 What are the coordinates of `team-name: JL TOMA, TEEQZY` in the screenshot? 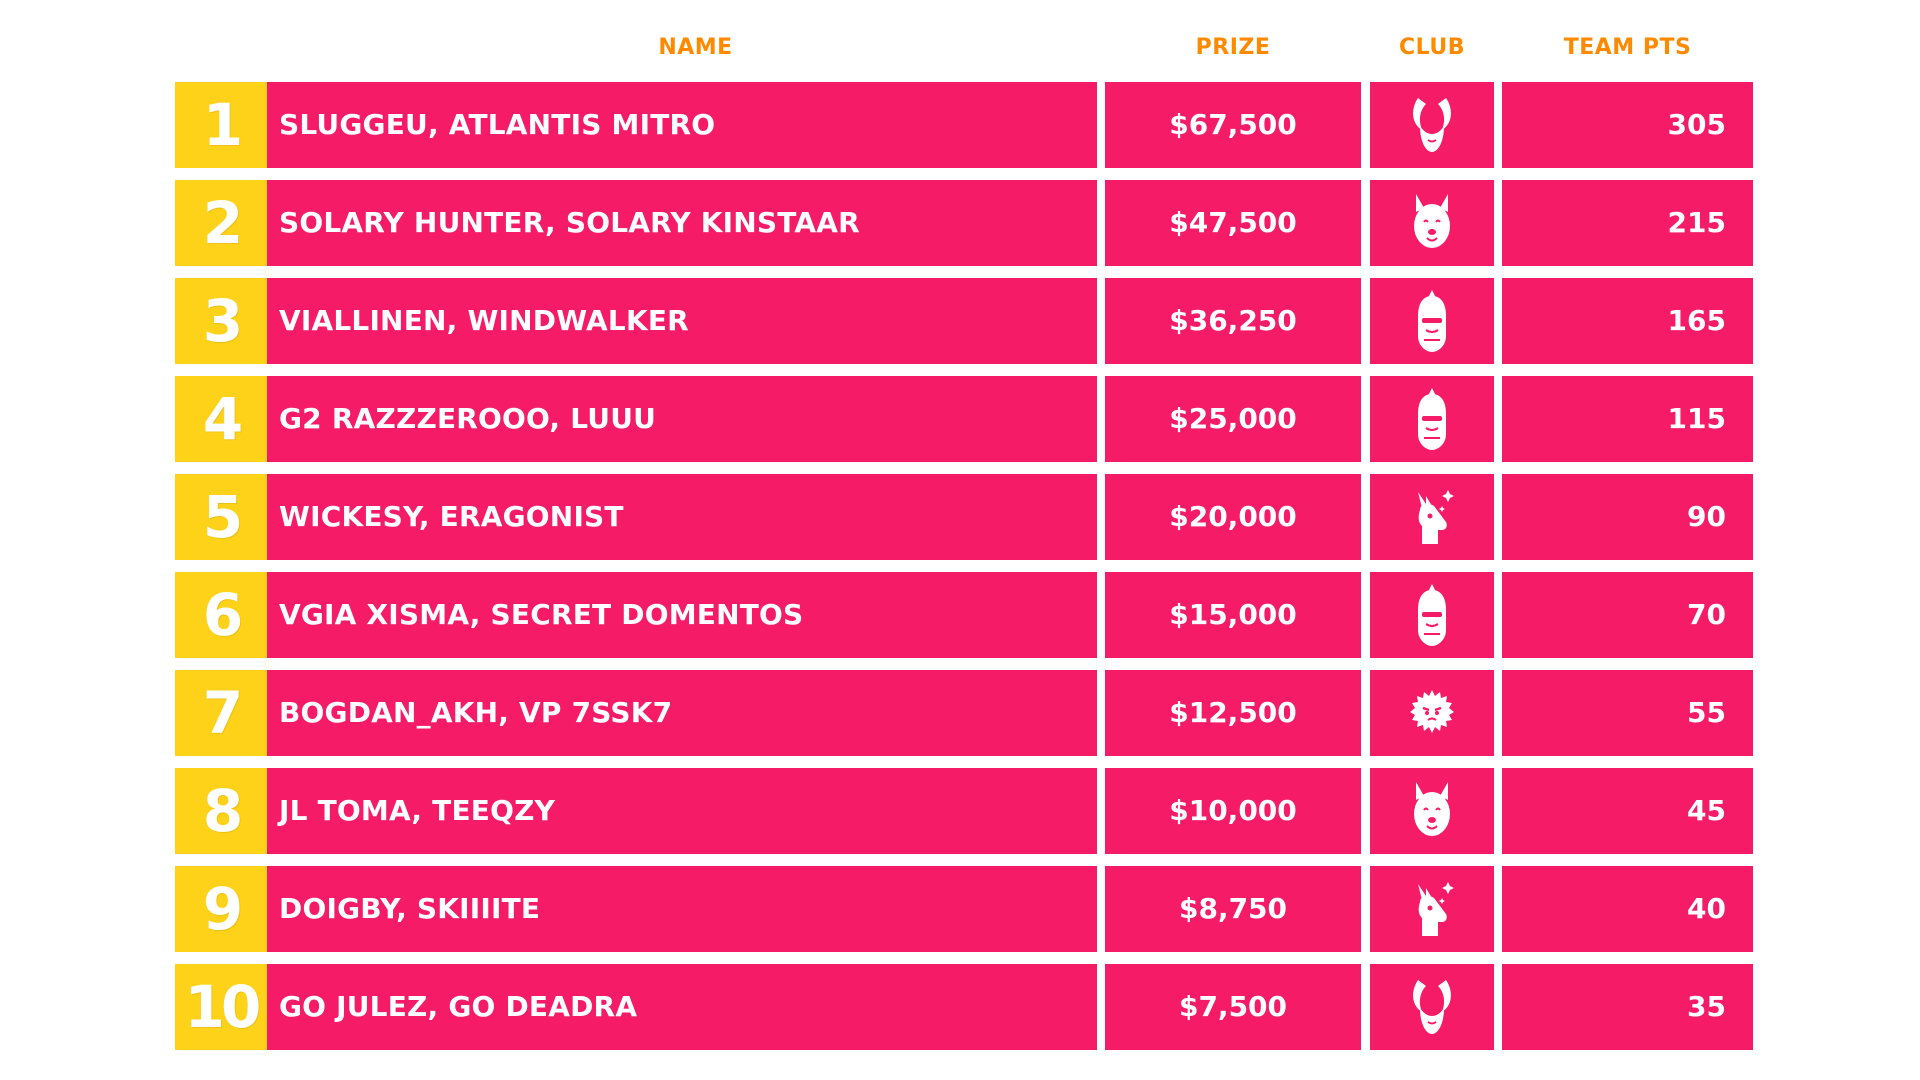 It's located at (417, 810).